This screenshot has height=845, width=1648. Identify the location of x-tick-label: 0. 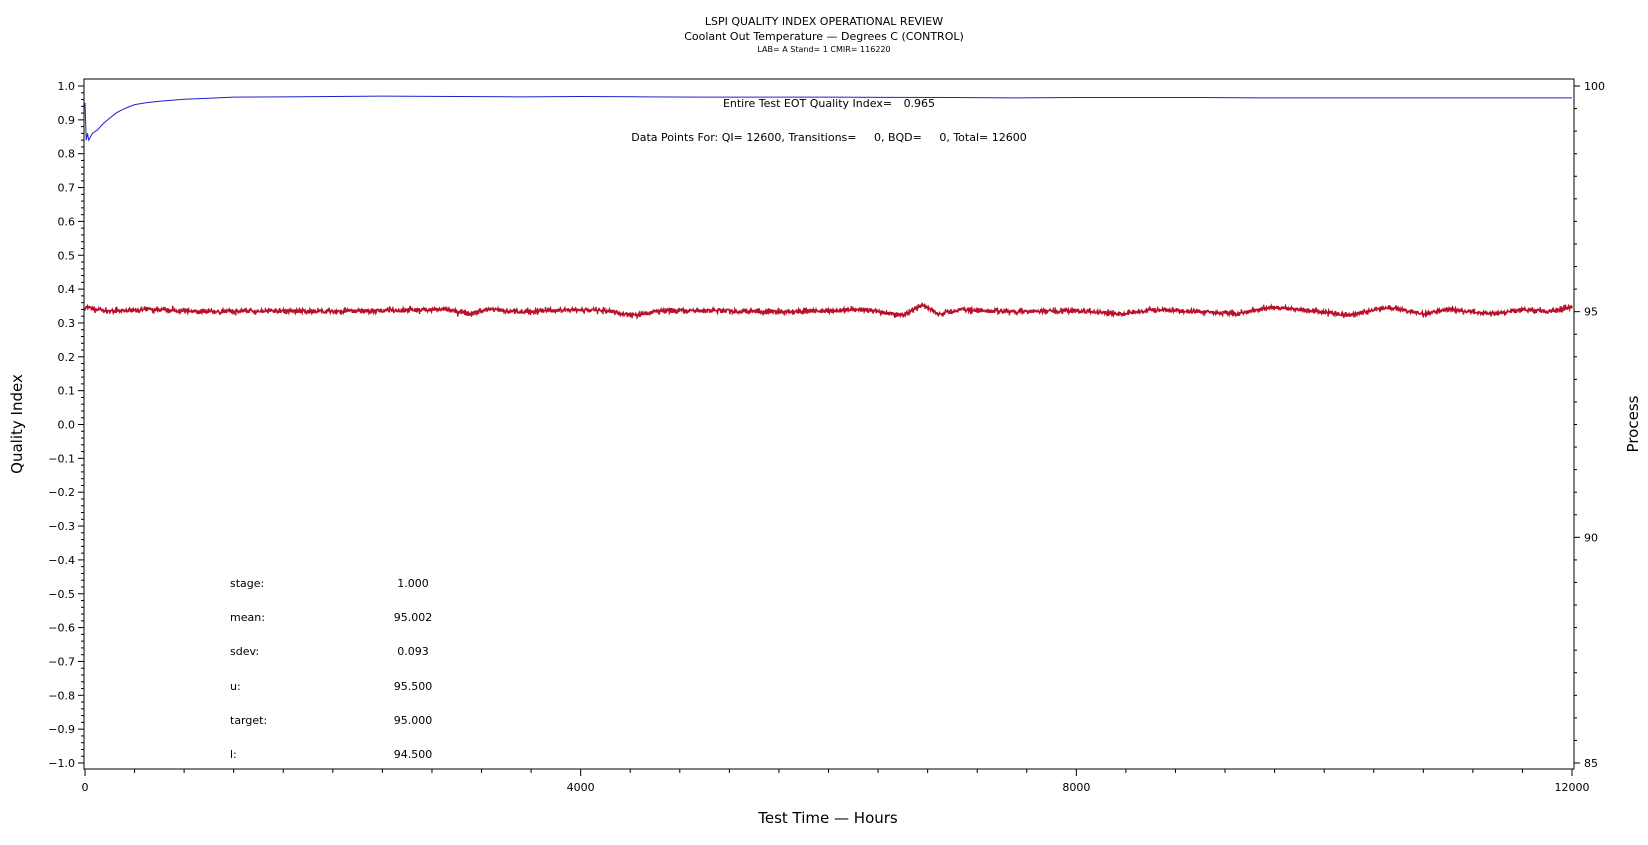
(85, 787).